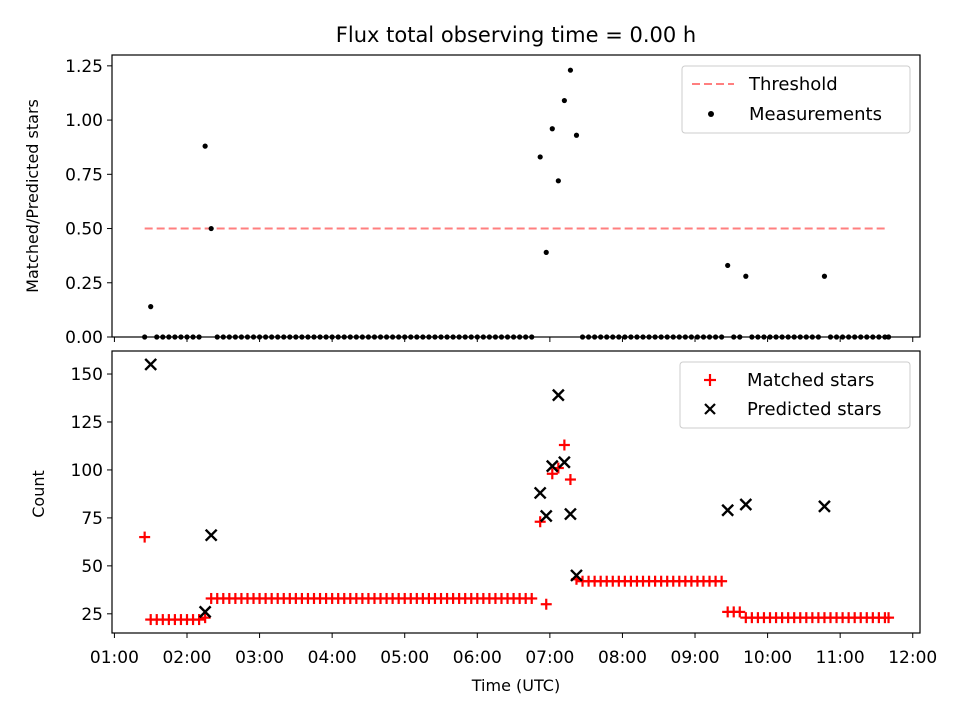 This screenshot has width=960, height=720. I want to click on top-y-axis-label: Matched/Predicted stars, so click(32, 196).